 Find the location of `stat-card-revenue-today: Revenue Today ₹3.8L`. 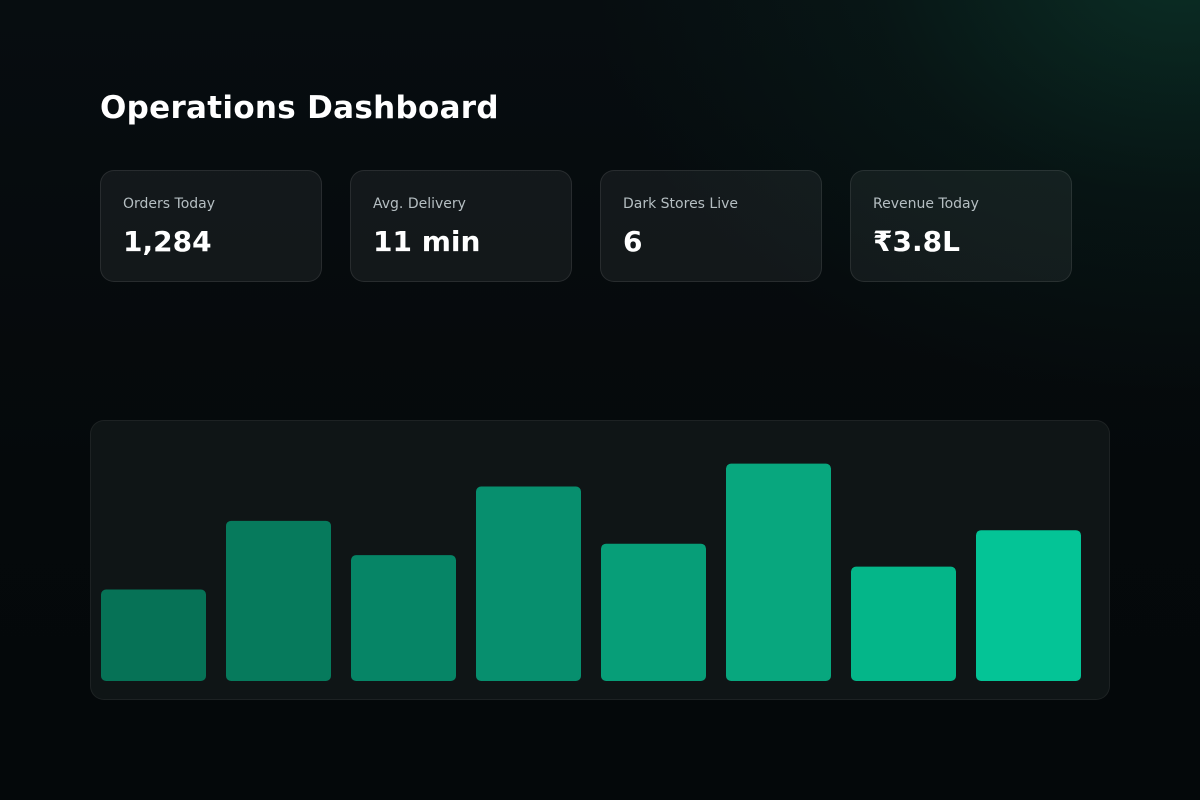

stat-card-revenue-today: Revenue Today ₹3.8L is located at coordinates (961, 226).